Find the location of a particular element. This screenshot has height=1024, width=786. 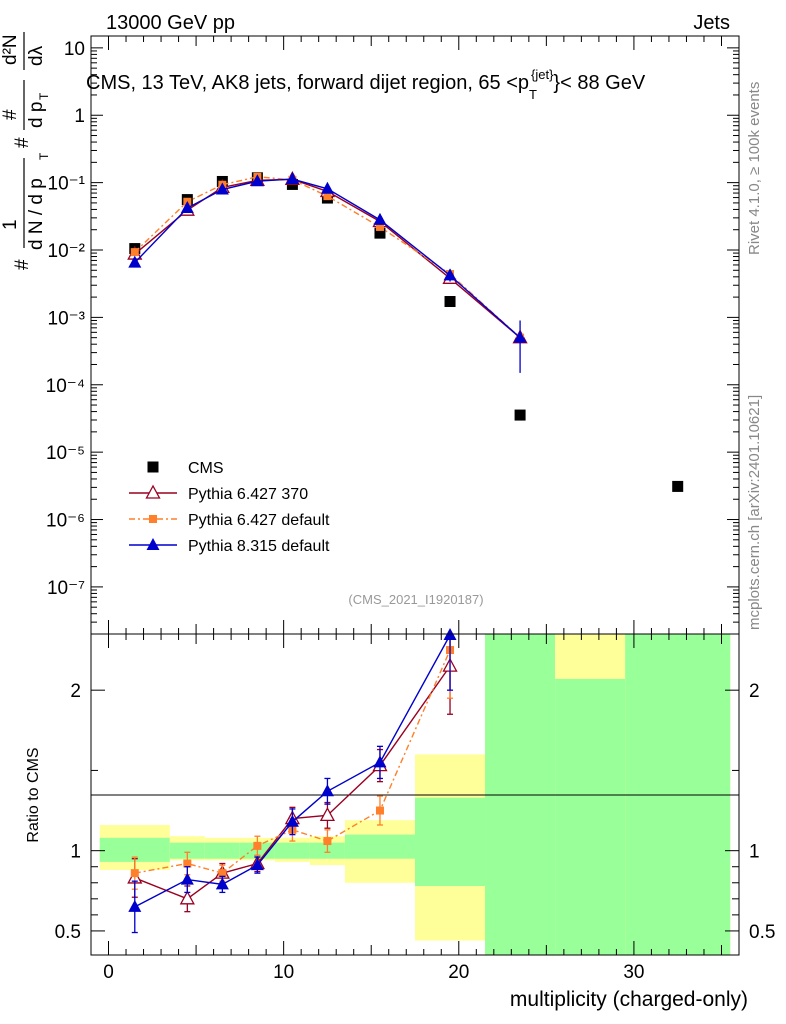

ylabel-hash-2: # is located at coordinates (22, 142).